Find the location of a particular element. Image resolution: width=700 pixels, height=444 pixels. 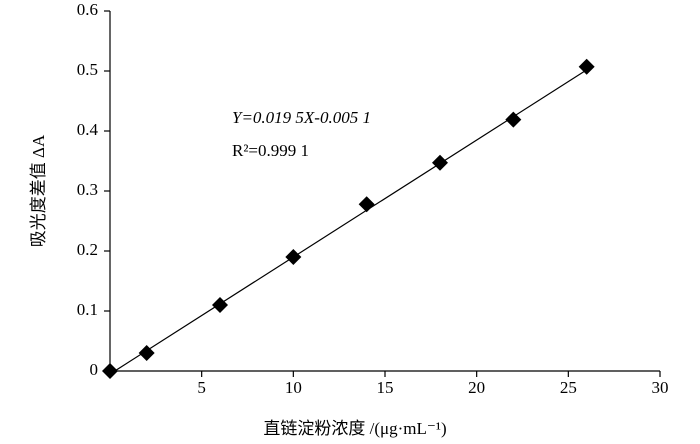

y-tick-label: 0.6 is located at coordinates (87, 9).